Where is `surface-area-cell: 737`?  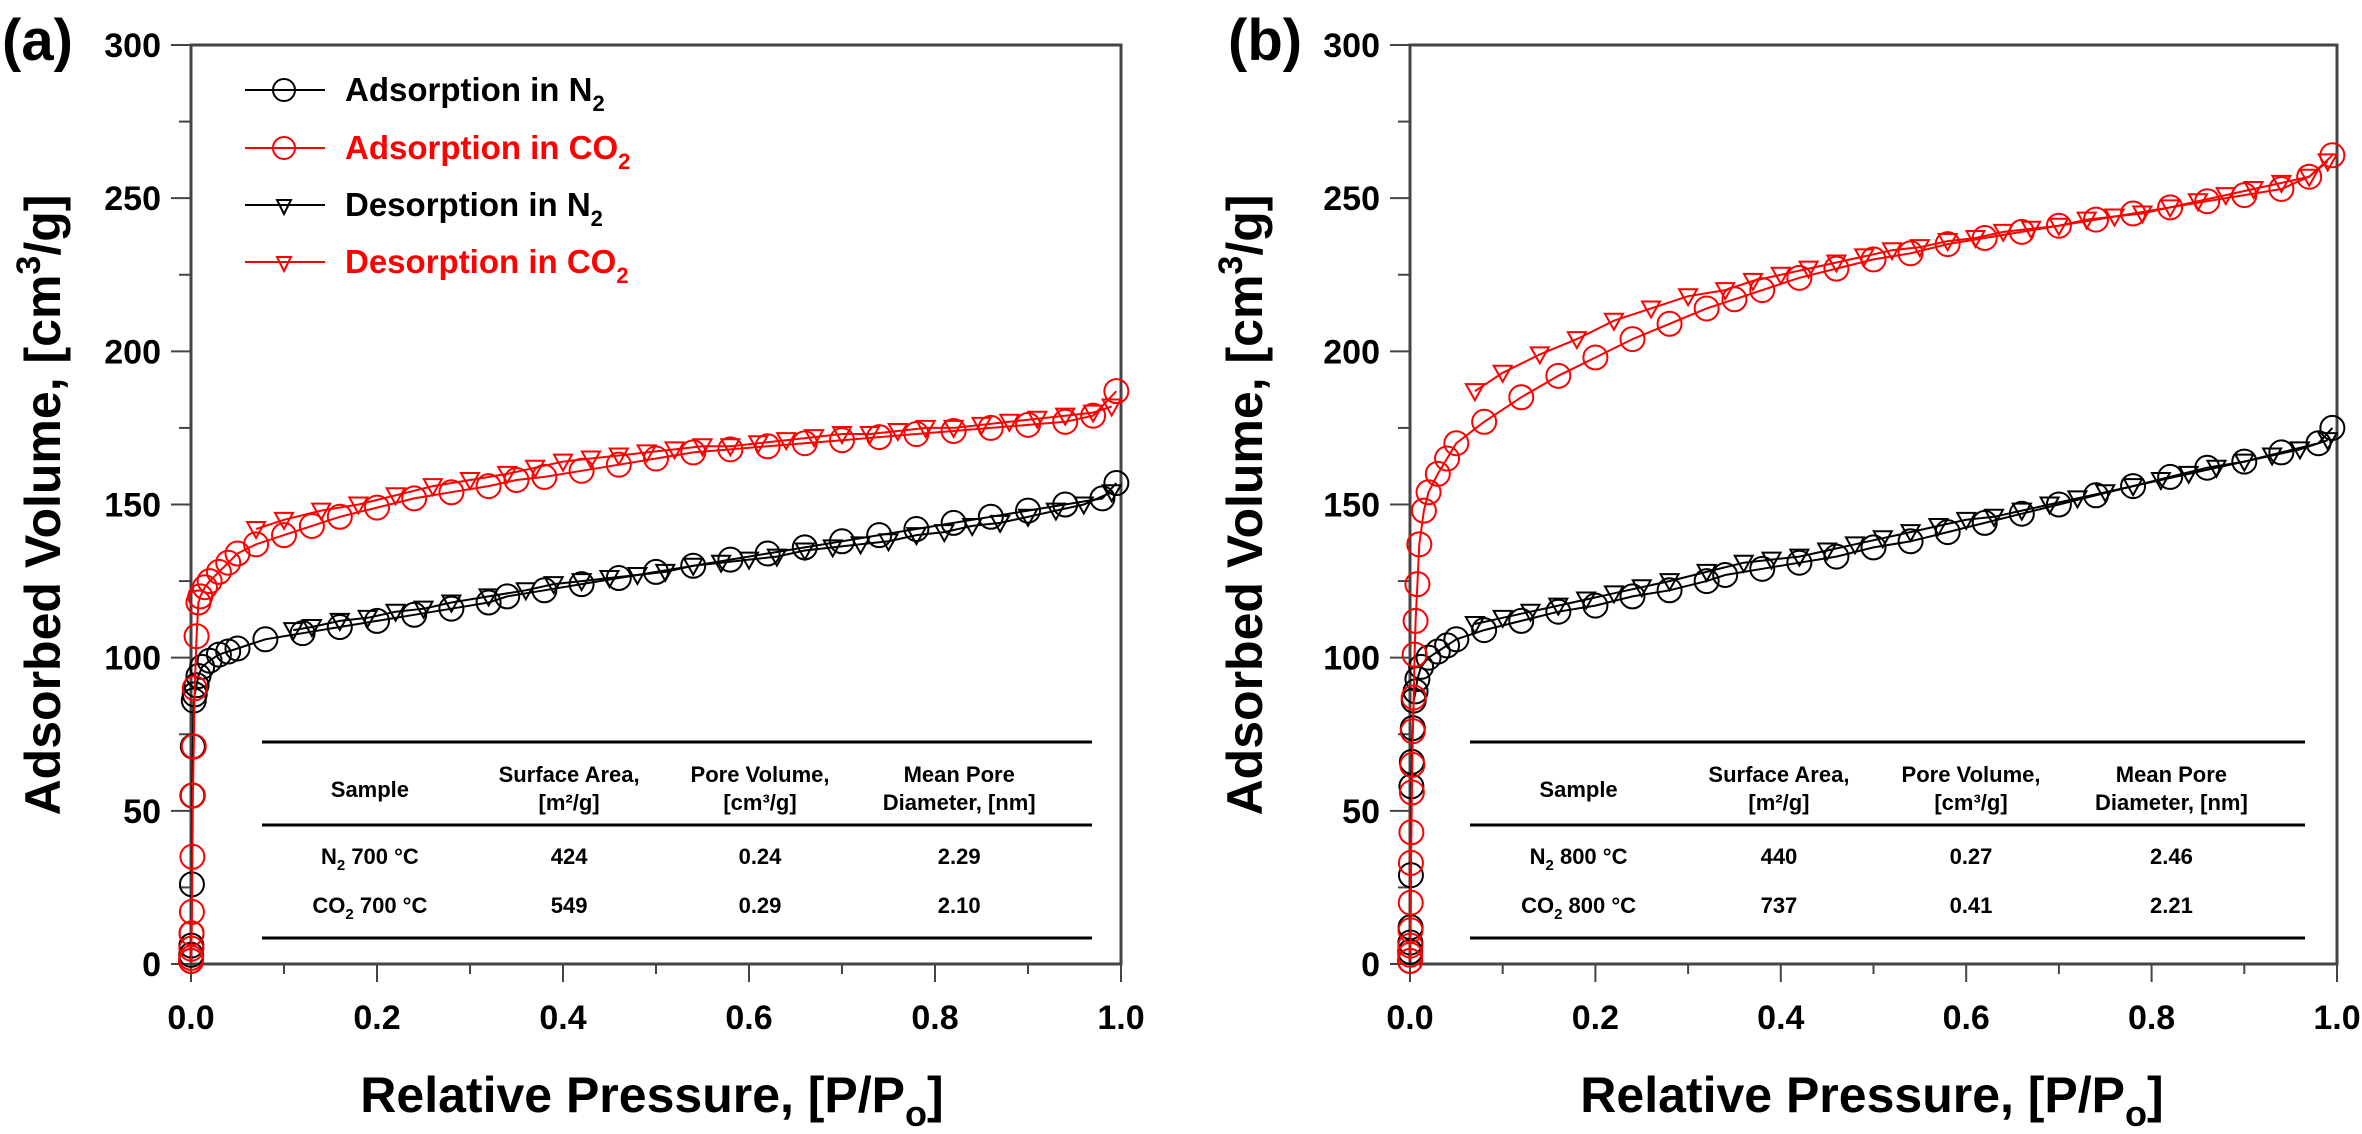 surface-area-cell: 737 is located at coordinates (1779, 905).